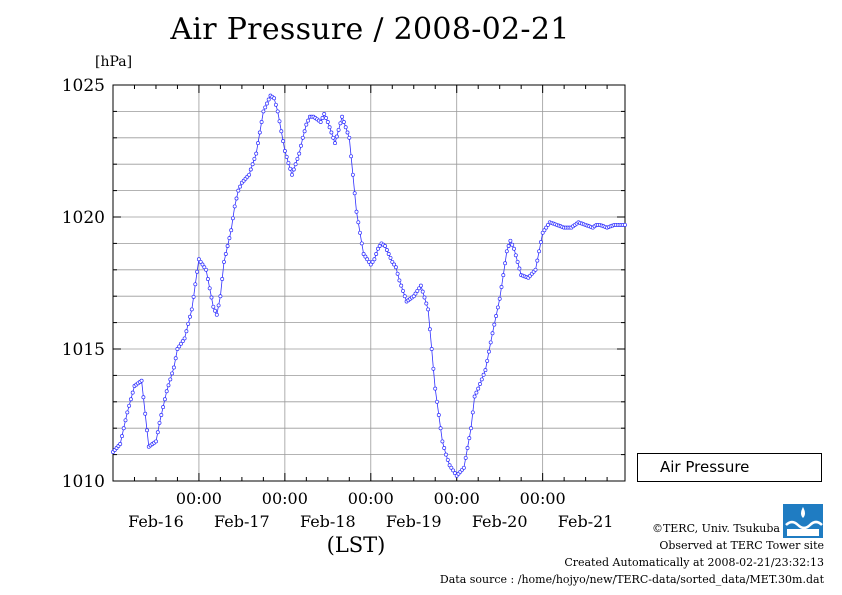 Image resolution: width=842 pixels, height=595 pixels. Describe the element at coordinates (500, 521) in the screenshot. I see `x-date-label: Feb-20` at that location.